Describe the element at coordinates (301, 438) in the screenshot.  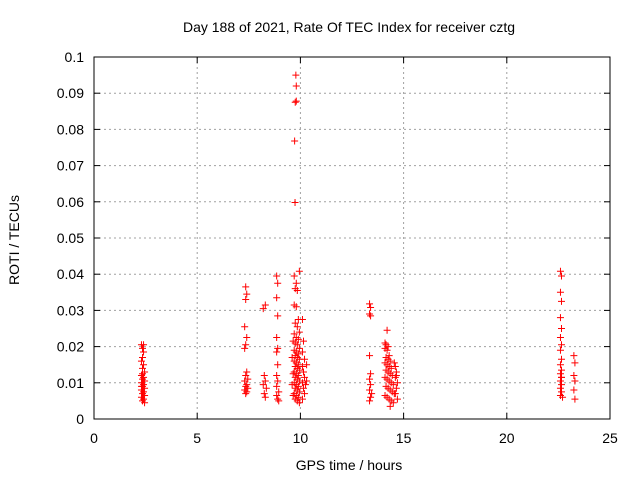
I see `x-tick-label: 10` at that location.